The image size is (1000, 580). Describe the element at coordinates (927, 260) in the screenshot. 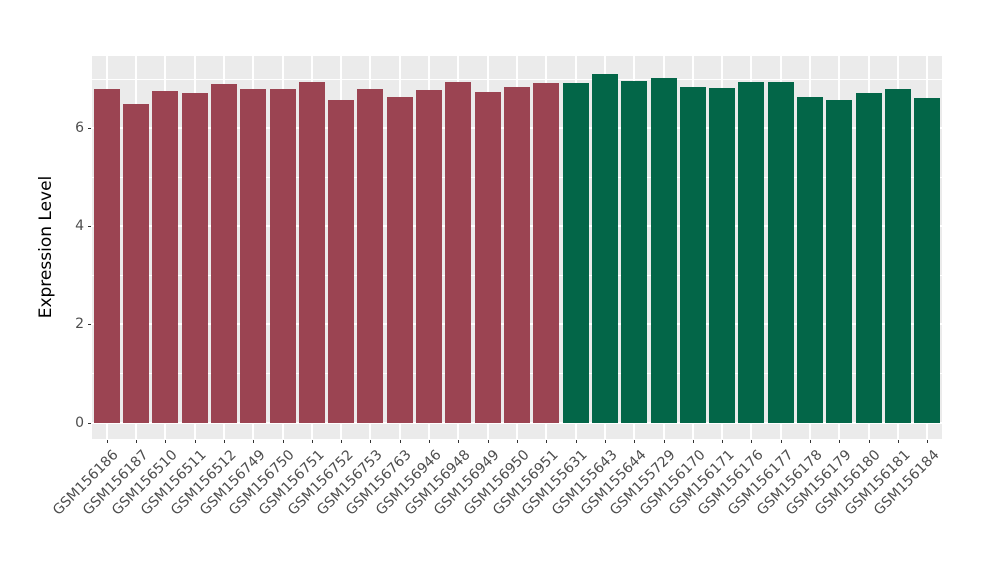

I see `bar-GSM156184` at that location.